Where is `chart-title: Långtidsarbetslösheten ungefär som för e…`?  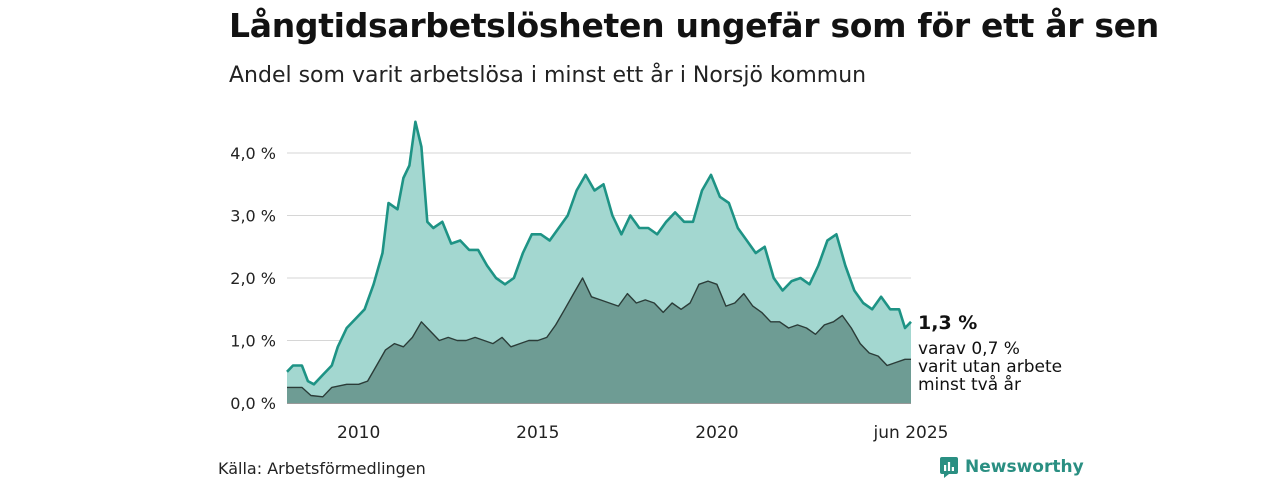 chart-title: Långtidsarbetslösheten ungefär som för e… is located at coordinates (694, 25).